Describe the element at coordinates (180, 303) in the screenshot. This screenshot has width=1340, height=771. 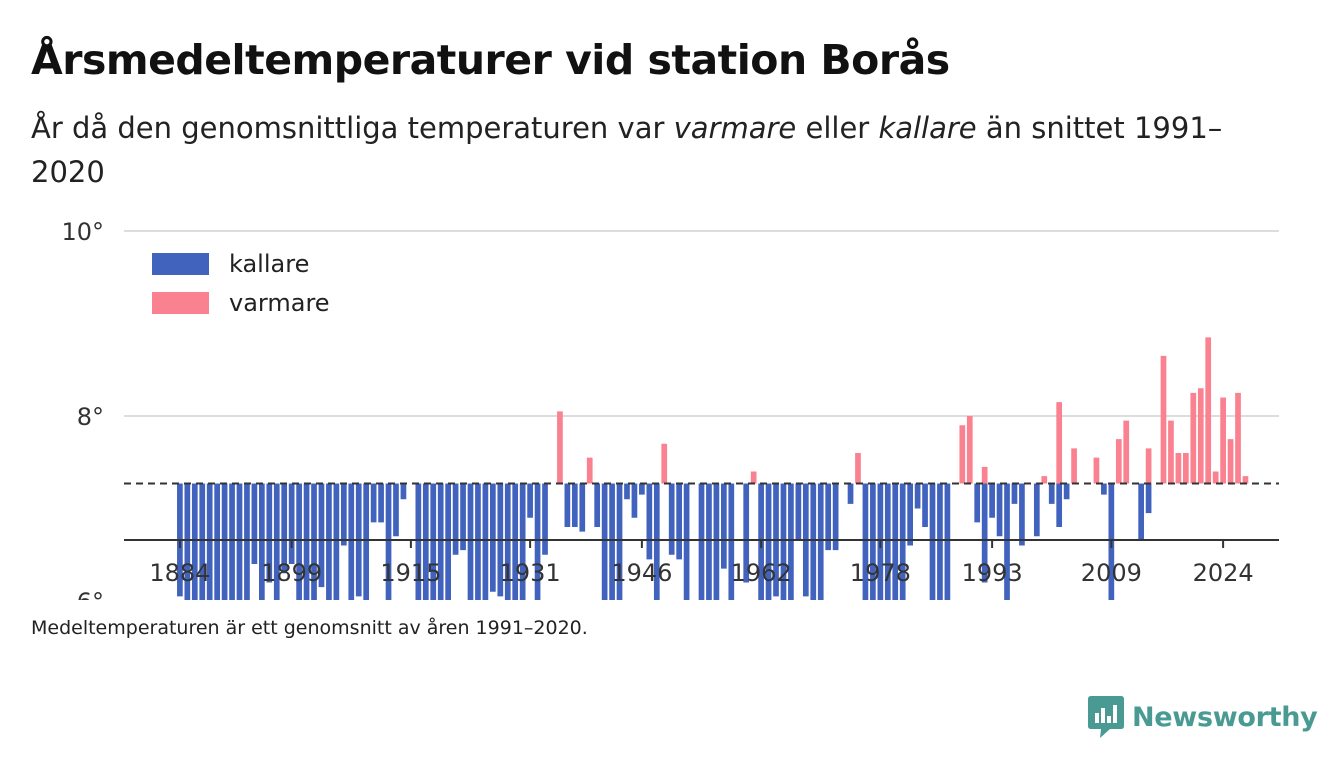
I see `legend-swatch-varmare` at that location.